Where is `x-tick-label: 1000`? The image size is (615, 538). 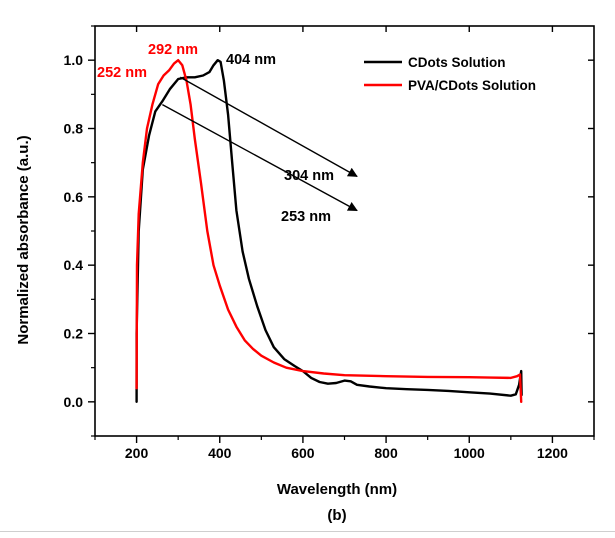 x-tick-label: 1000 is located at coordinates (469, 453).